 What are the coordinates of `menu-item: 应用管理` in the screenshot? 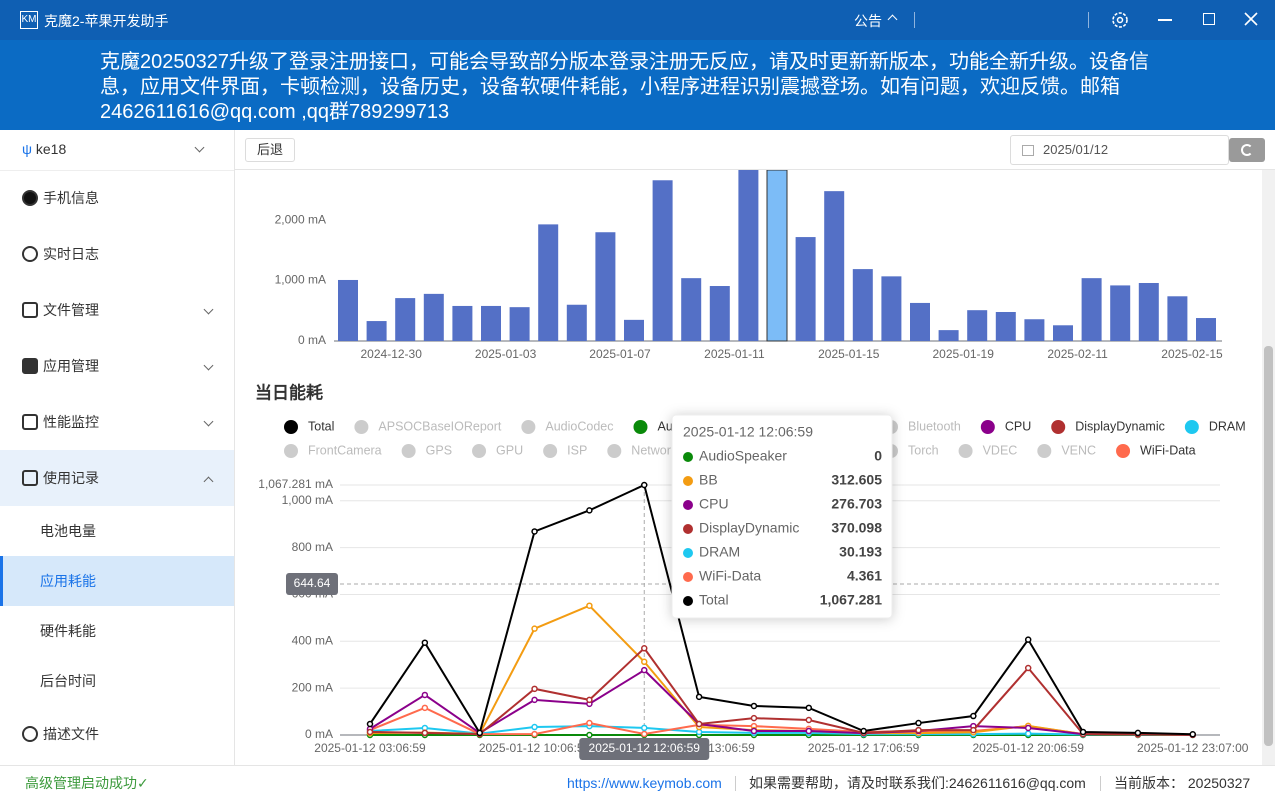 It's located at (117, 366).